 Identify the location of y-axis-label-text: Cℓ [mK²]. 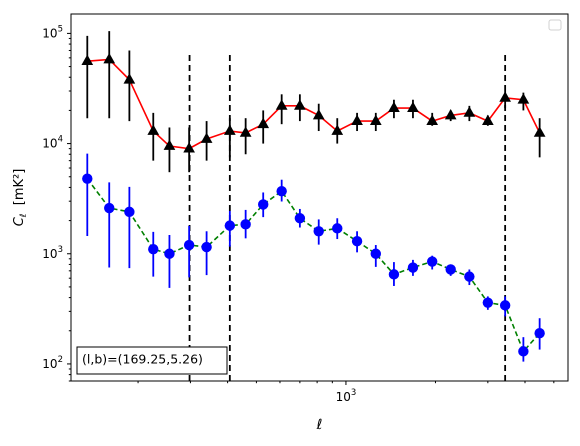
(20, 198).